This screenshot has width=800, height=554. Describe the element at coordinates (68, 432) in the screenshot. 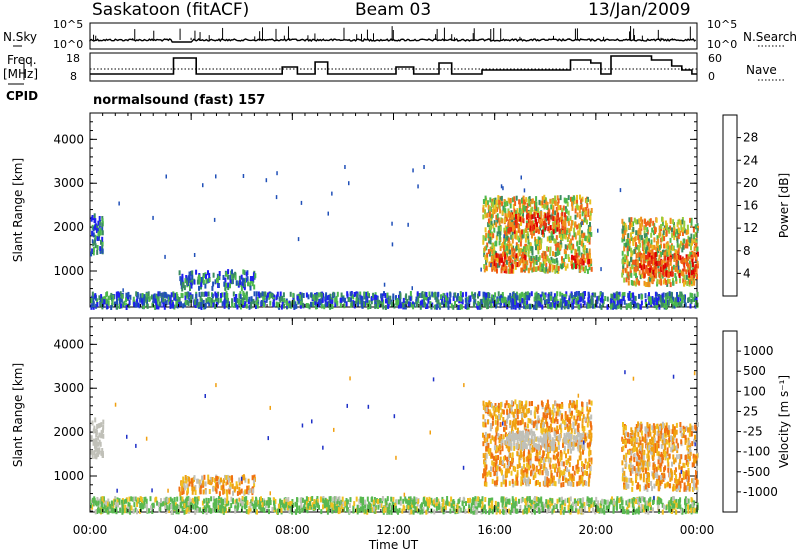

I see `y-tick-label: 2000` at that location.